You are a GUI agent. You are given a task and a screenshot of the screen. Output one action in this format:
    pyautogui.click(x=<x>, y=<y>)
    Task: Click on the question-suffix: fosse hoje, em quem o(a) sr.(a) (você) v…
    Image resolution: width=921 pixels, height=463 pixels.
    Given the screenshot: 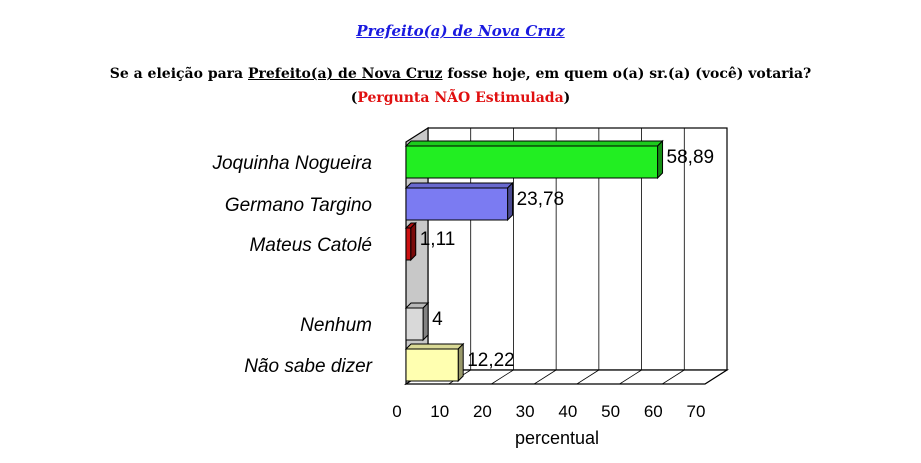 What is the action you would take?
    pyautogui.click(x=627, y=74)
    